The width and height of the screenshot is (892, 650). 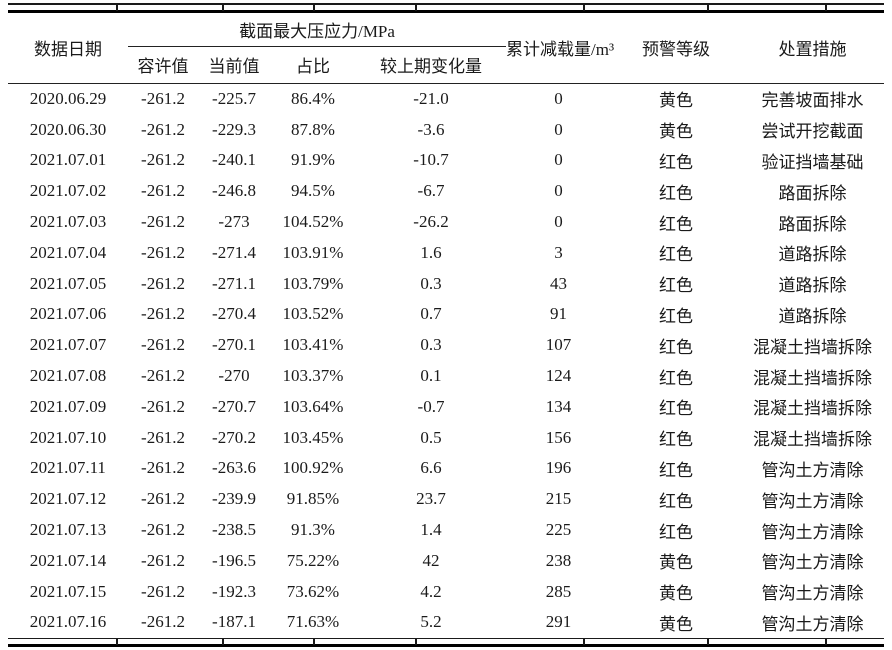 I want to click on table-row: 2021.07.03 -261.2 -273 104.52% -26.2 0 红色 路面拆除, so click(x=446, y=222).